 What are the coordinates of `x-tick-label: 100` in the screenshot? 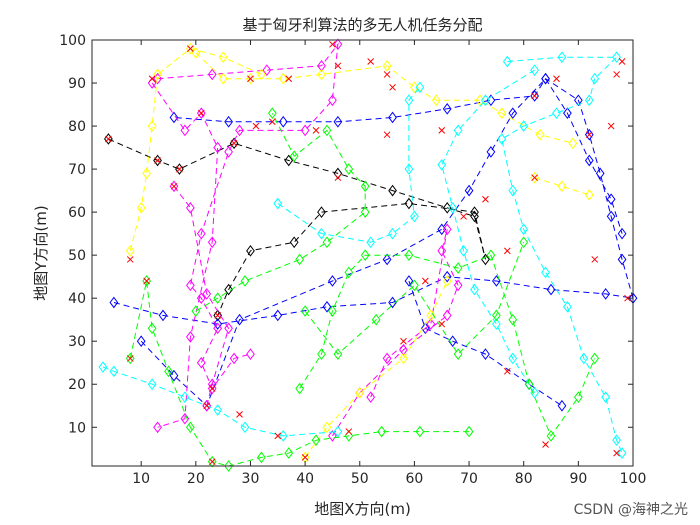 It's located at (633, 479).